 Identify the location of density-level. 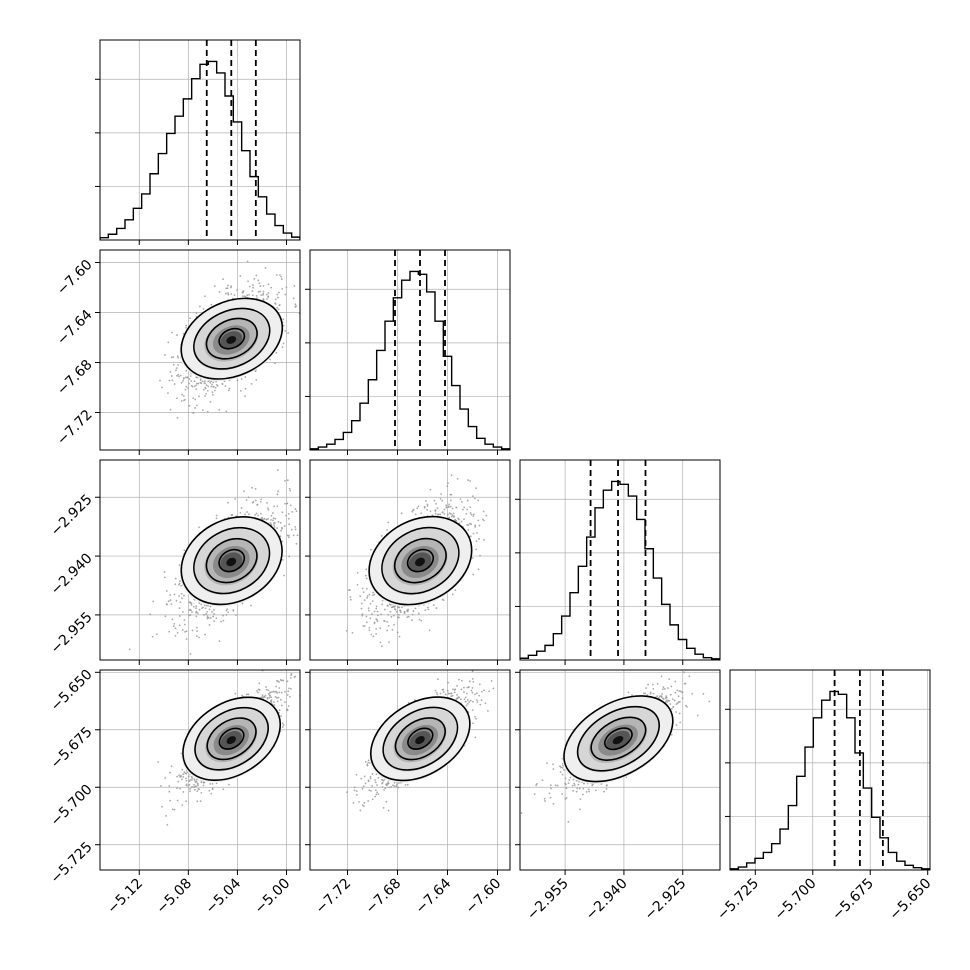
(231, 562).